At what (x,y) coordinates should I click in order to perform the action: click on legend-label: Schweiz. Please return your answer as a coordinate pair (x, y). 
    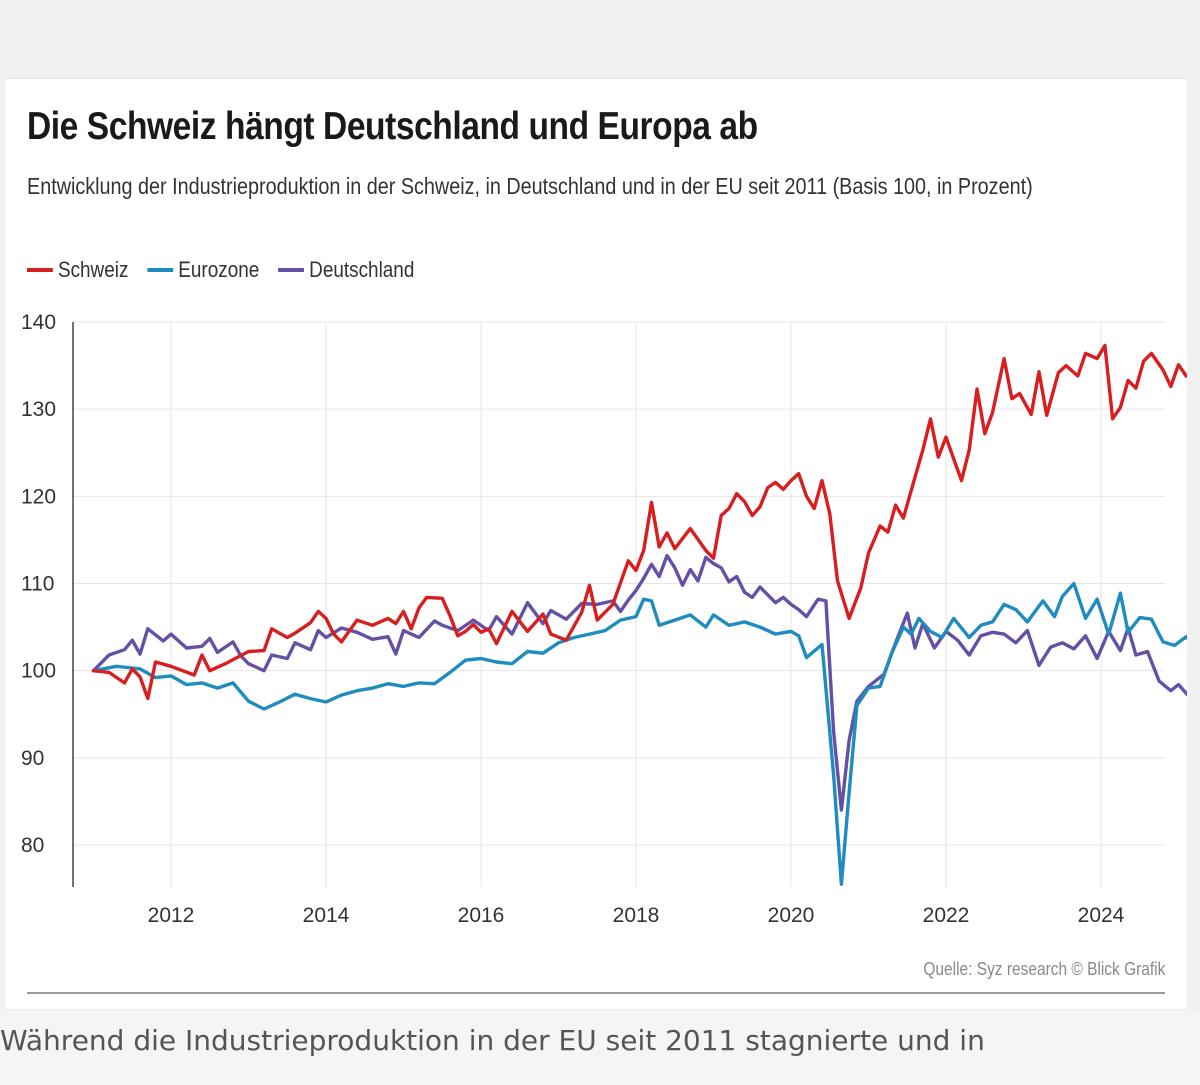
    Looking at the image, I should click on (93, 269).